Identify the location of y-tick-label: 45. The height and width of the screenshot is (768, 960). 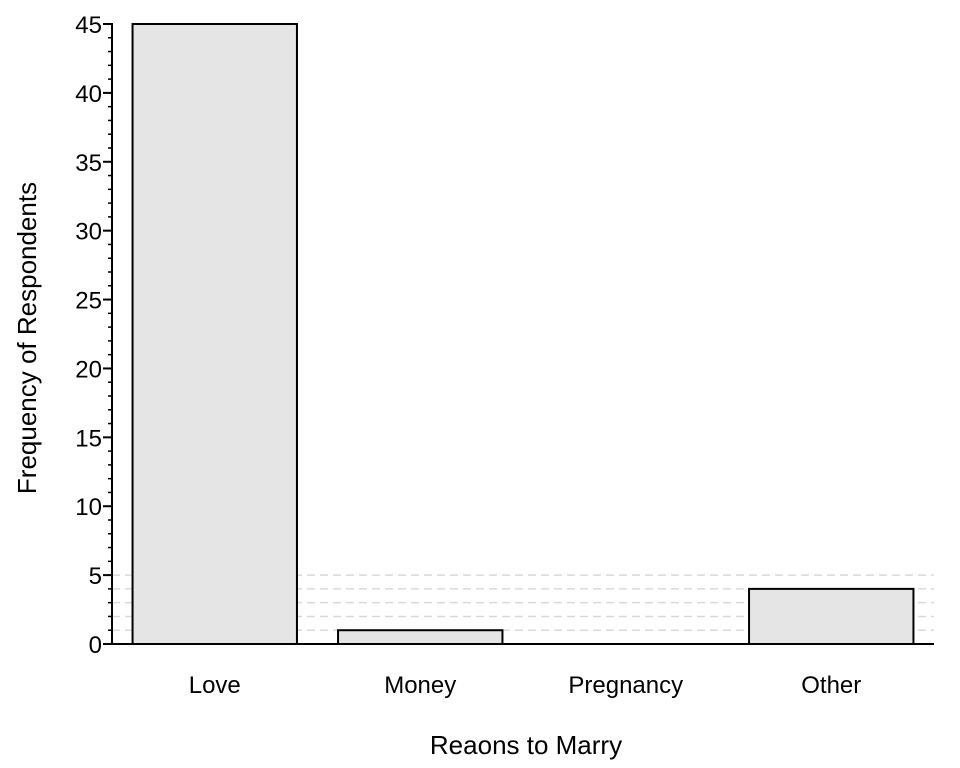
(88, 25).